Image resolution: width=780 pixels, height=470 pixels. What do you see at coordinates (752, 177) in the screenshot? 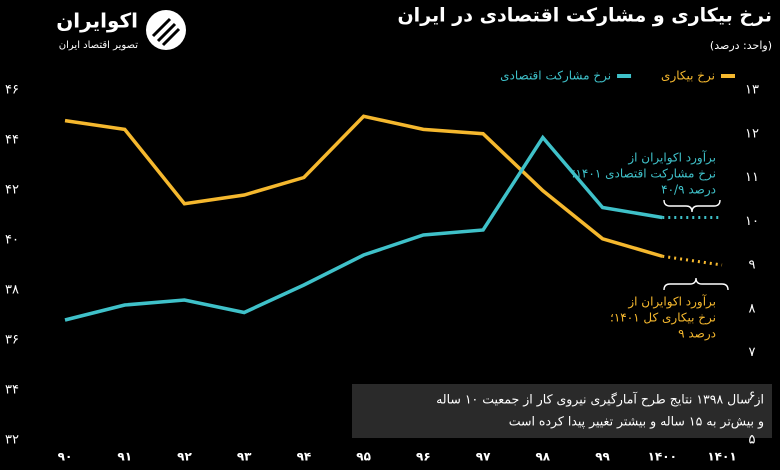
I see `y2-tick-label: ۱۱` at bounding box center [752, 177].